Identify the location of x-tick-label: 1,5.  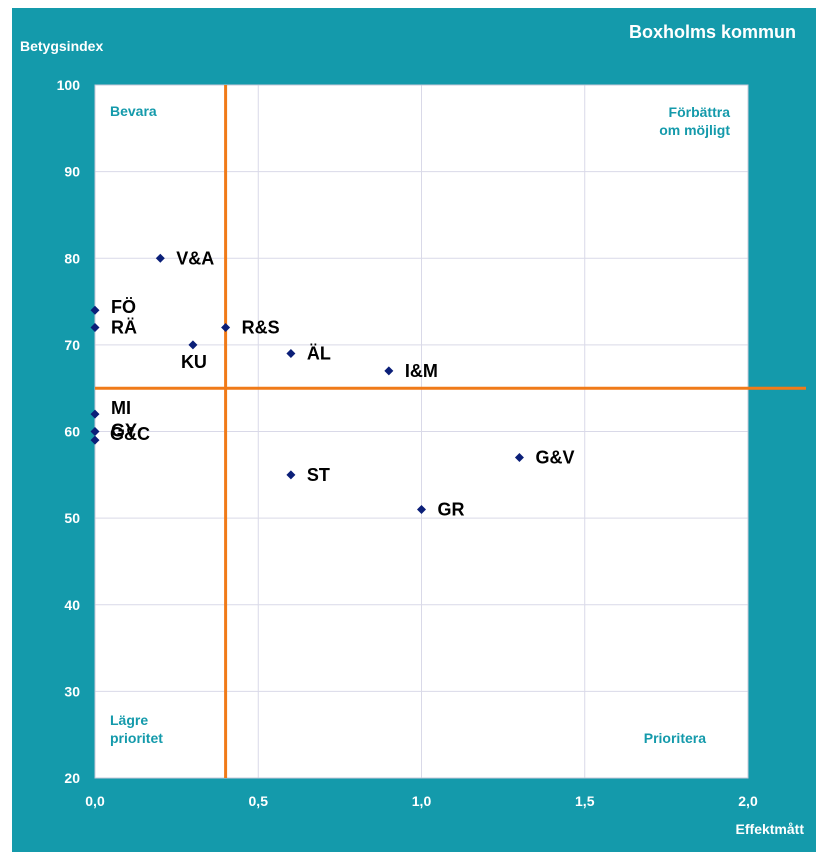
(585, 801).